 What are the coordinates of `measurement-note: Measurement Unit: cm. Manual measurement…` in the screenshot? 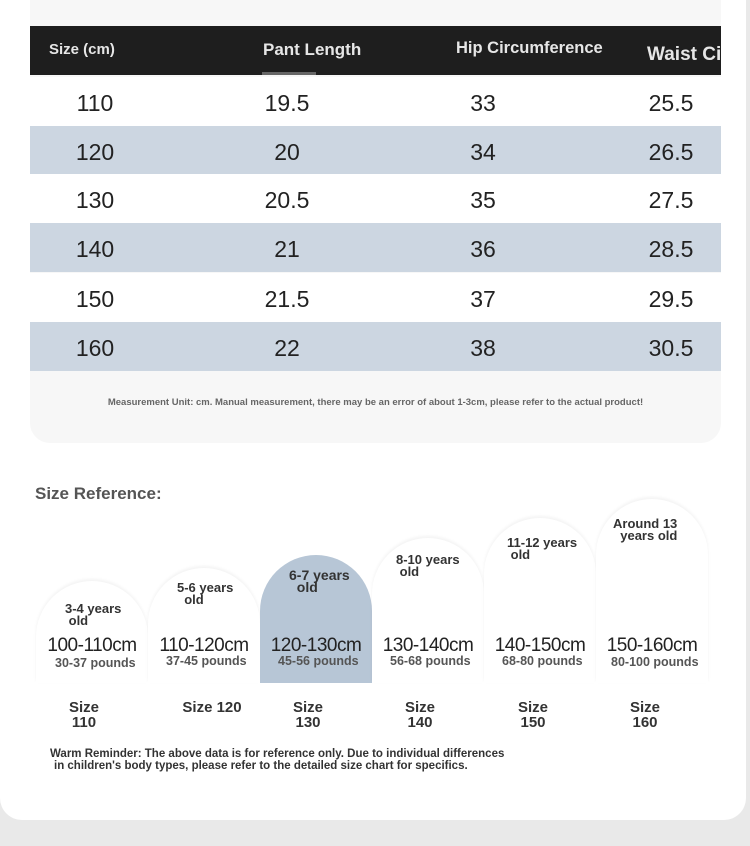 It's located at (375, 402).